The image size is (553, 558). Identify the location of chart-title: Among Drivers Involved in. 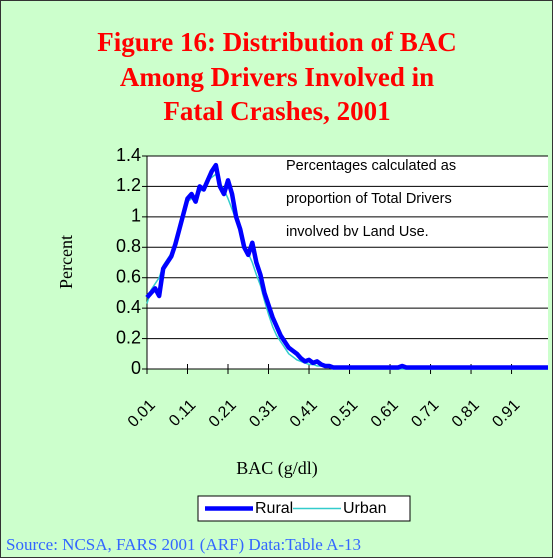
(277, 77).